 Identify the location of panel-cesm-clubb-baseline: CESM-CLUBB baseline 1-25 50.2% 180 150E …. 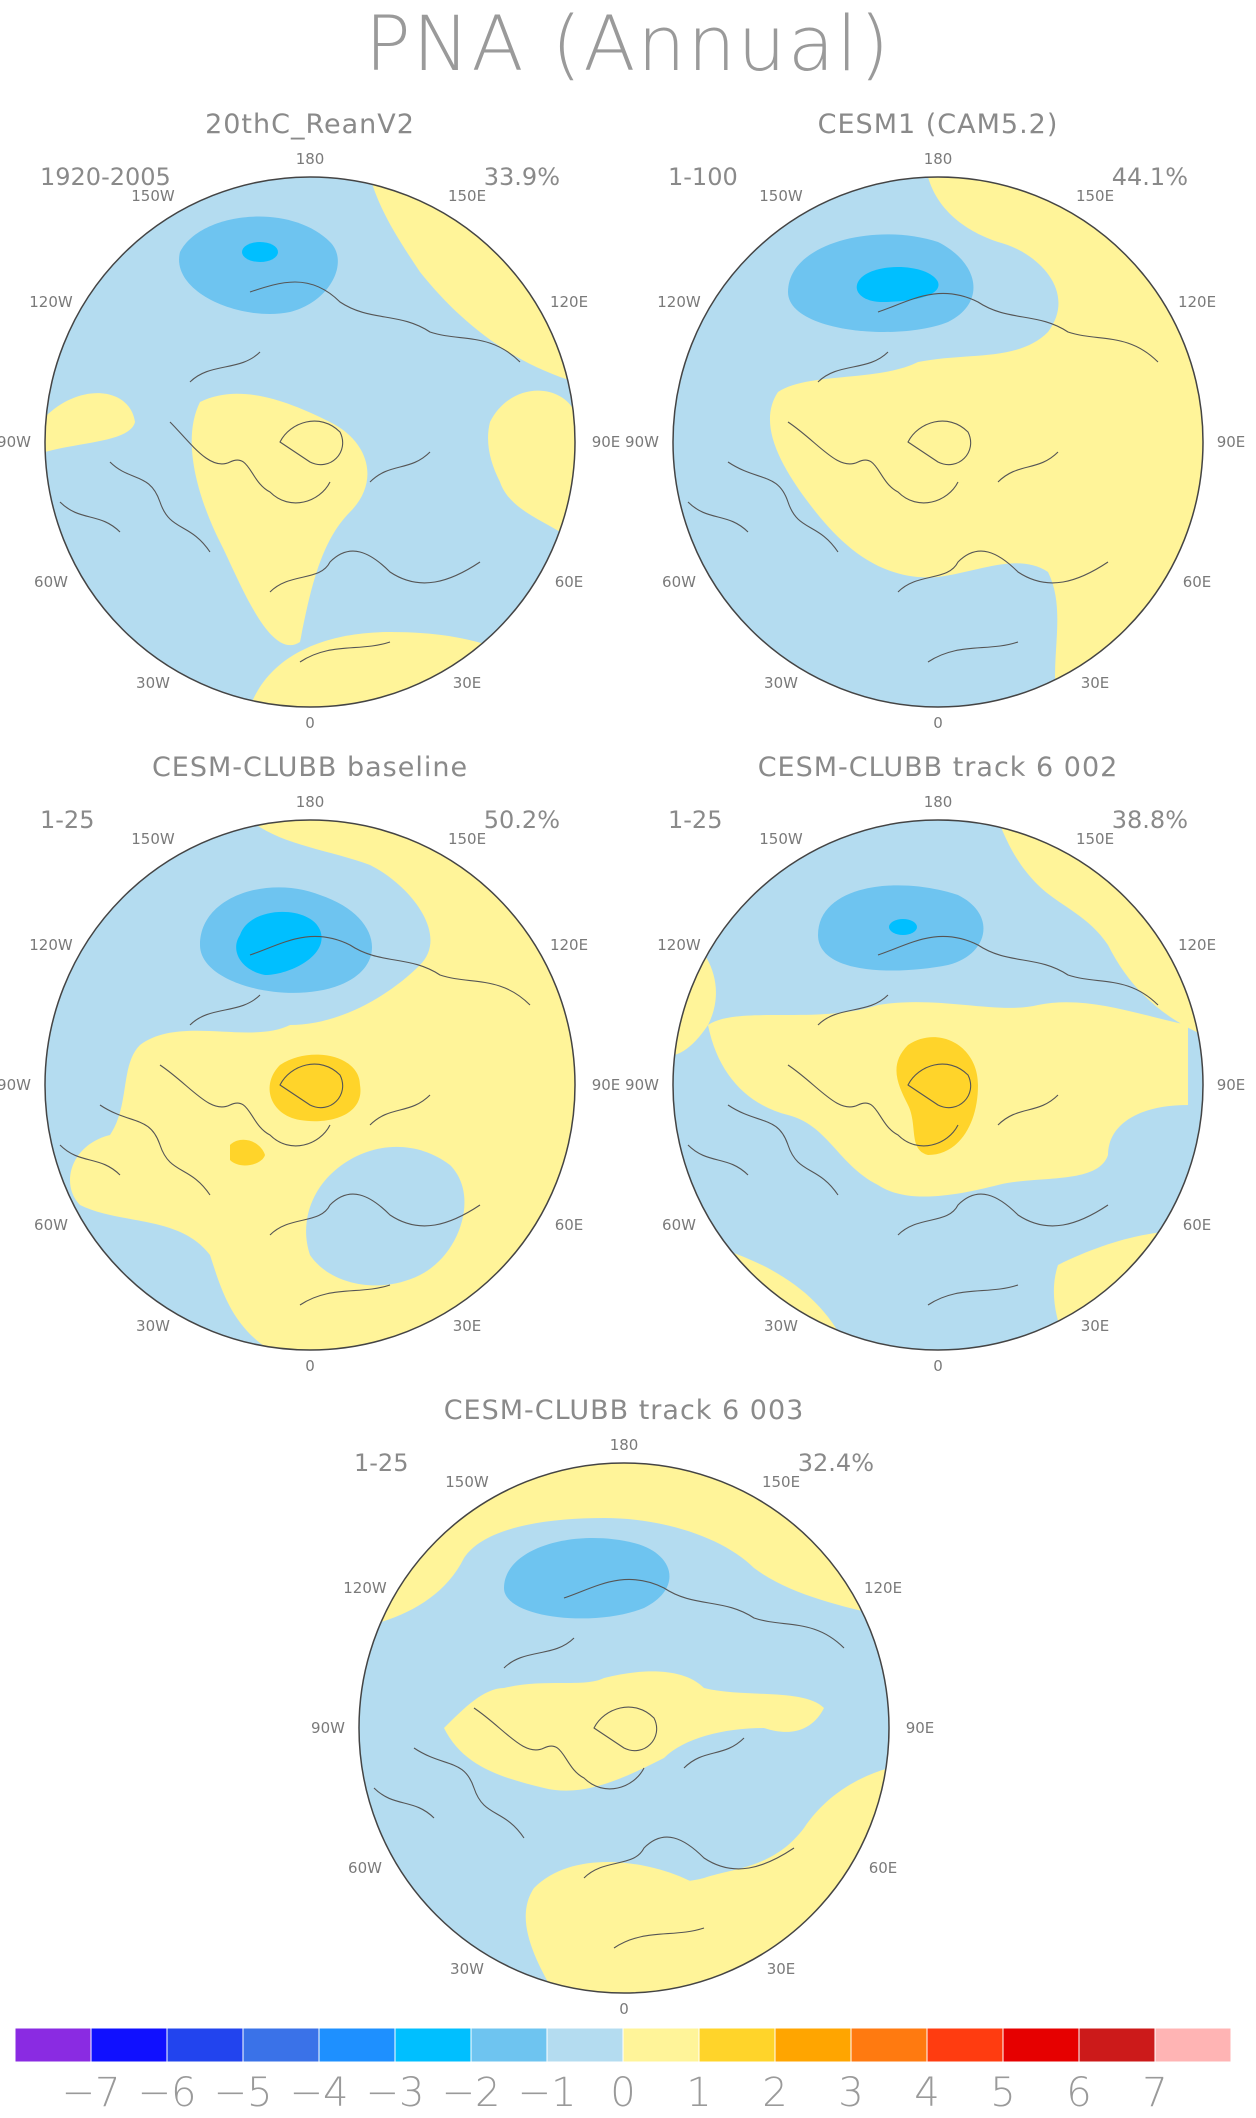
(310, 1063).